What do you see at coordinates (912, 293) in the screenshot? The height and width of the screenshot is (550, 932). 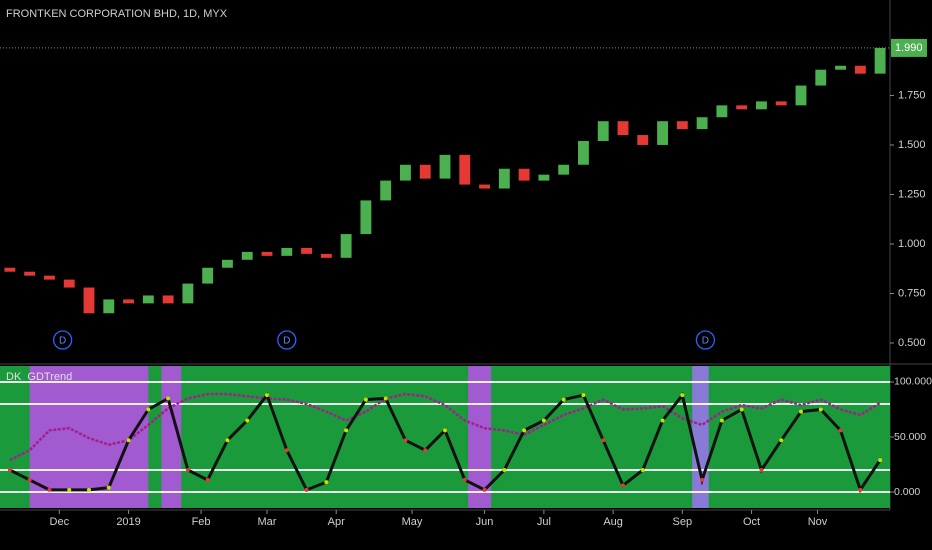 I see `y-tick-label: 0.750` at bounding box center [912, 293].